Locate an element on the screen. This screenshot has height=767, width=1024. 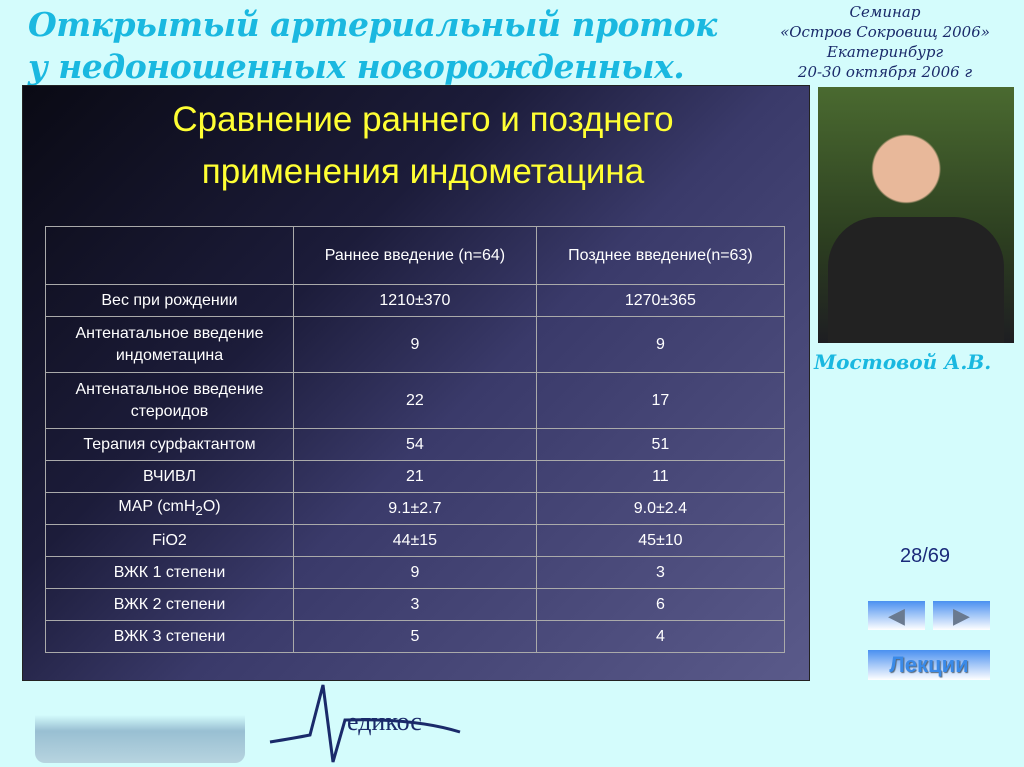
table-row: ВЖК 2 степени 3 6 is located at coordinates (415, 604).